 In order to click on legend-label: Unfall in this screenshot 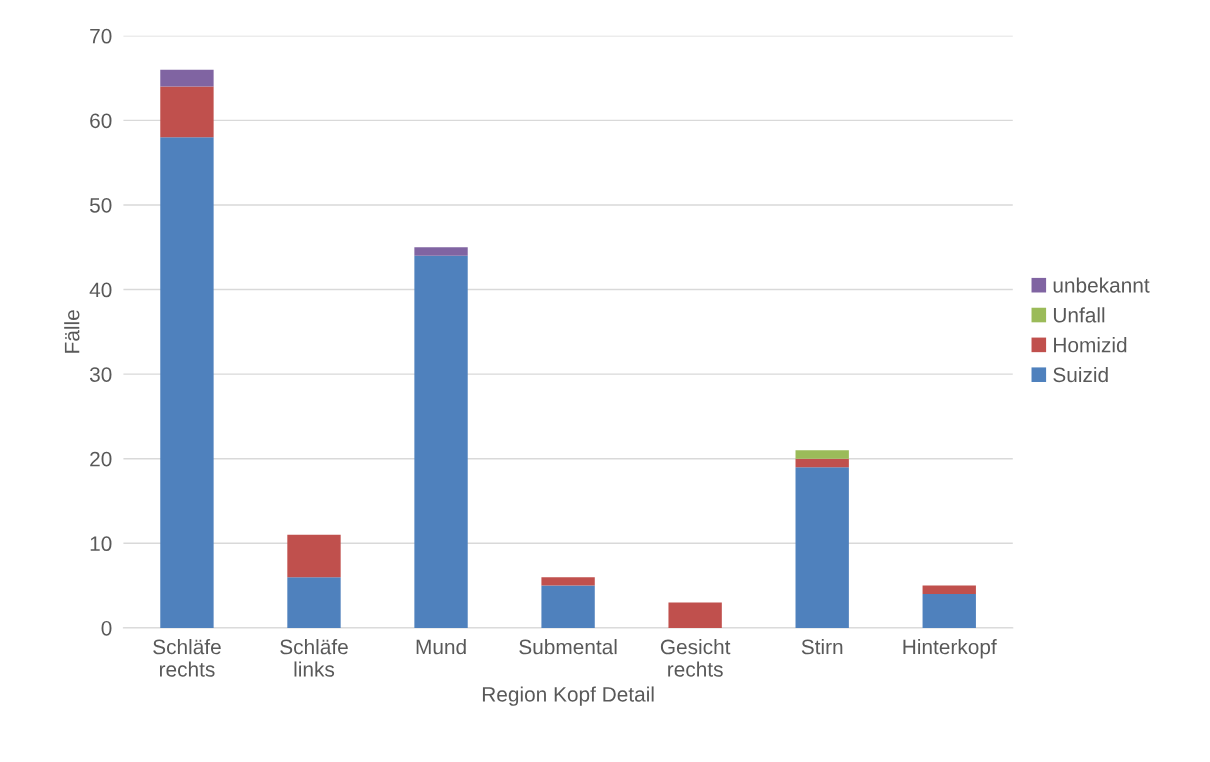, I will do `click(1079, 315)`.